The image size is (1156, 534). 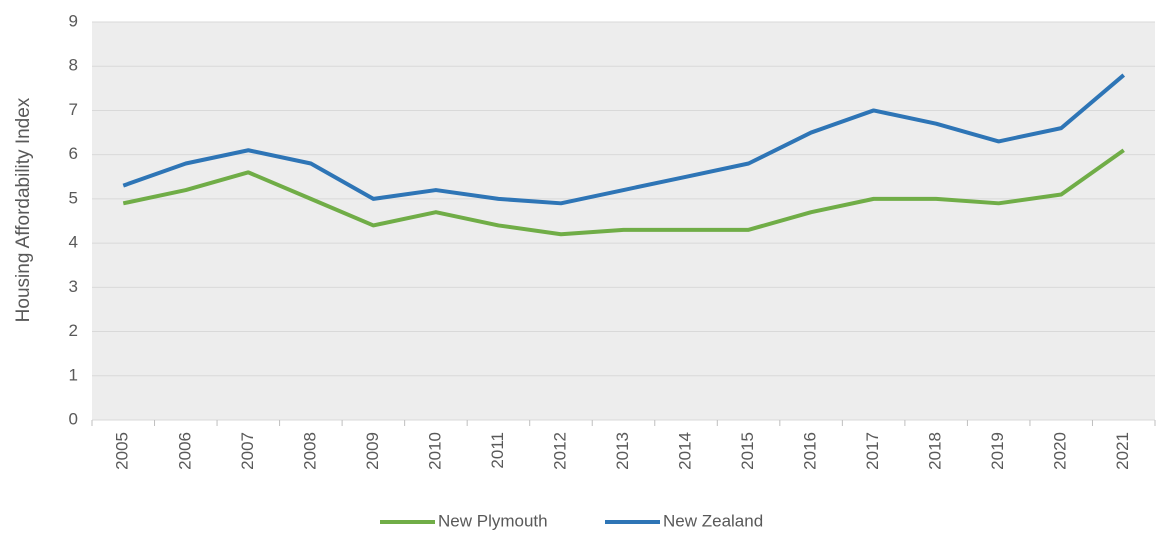 I want to click on legend-label: New Zealand, so click(x=713, y=520).